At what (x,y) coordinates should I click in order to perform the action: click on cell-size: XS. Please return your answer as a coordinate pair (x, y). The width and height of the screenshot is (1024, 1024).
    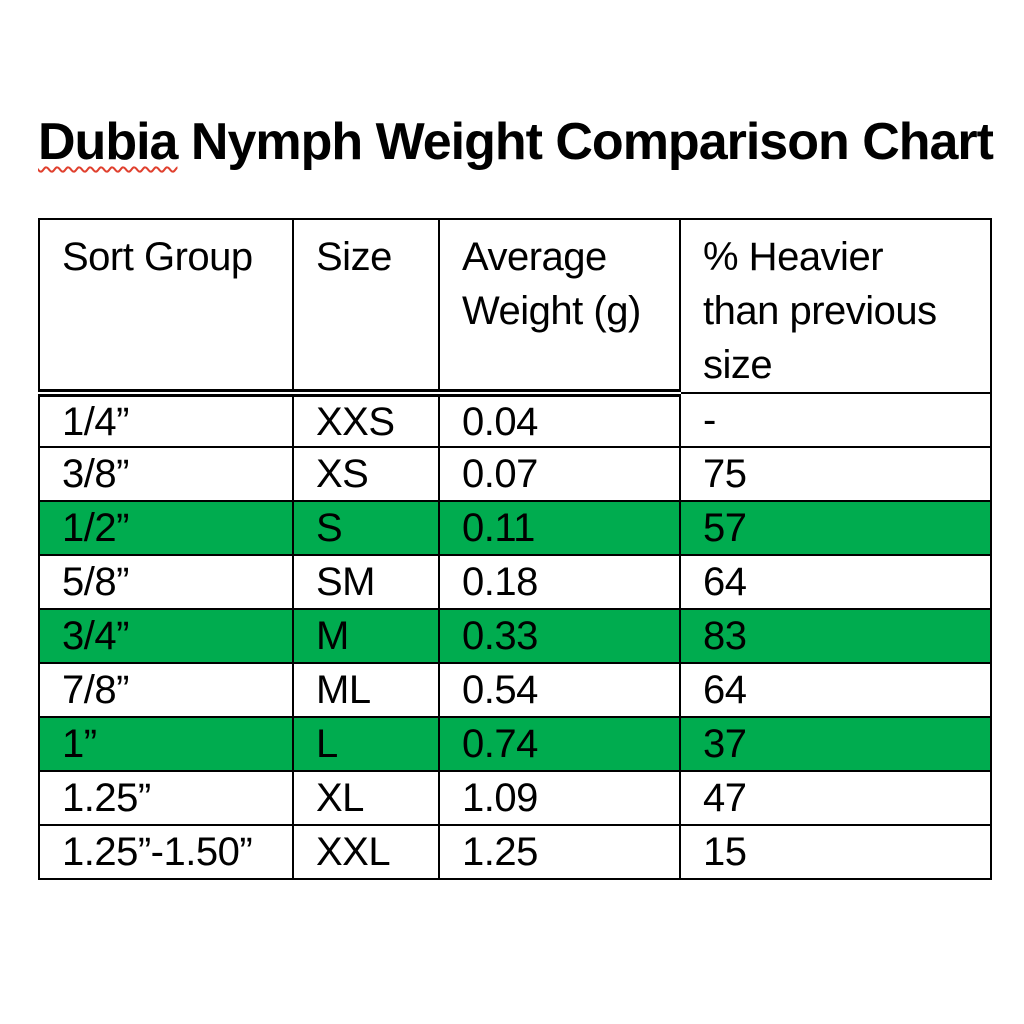
    Looking at the image, I should click on (366, 474).